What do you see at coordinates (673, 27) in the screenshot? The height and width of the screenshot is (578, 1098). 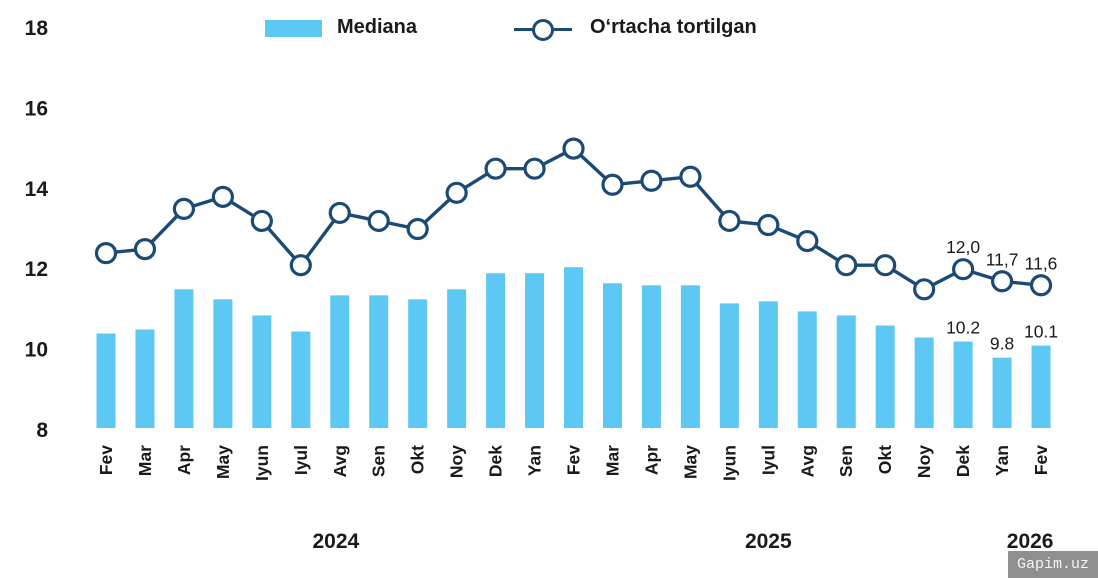 I see `line-legend-label: O‘rtacha tortilgan` at bounding box center [673, 27].